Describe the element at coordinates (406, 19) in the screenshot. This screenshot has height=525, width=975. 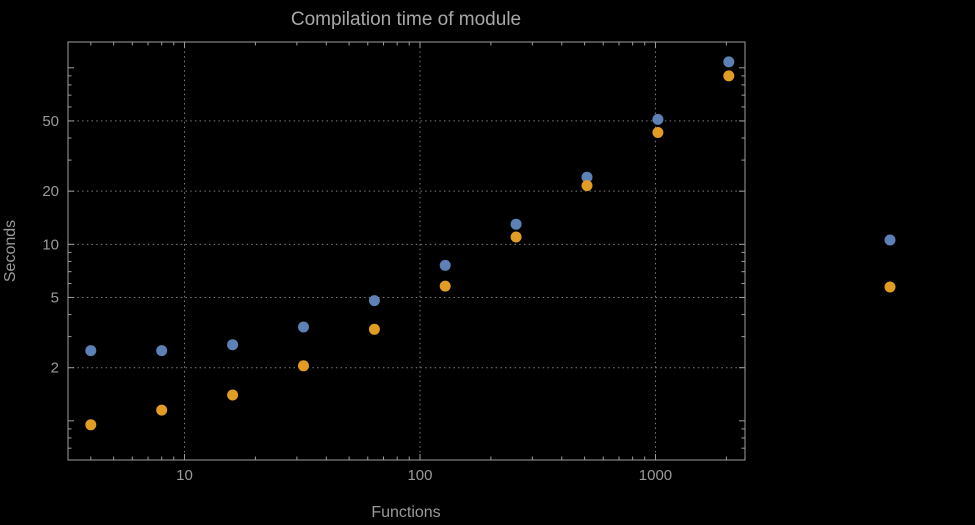
I see `chart-title: Compilation time of module` at that location.